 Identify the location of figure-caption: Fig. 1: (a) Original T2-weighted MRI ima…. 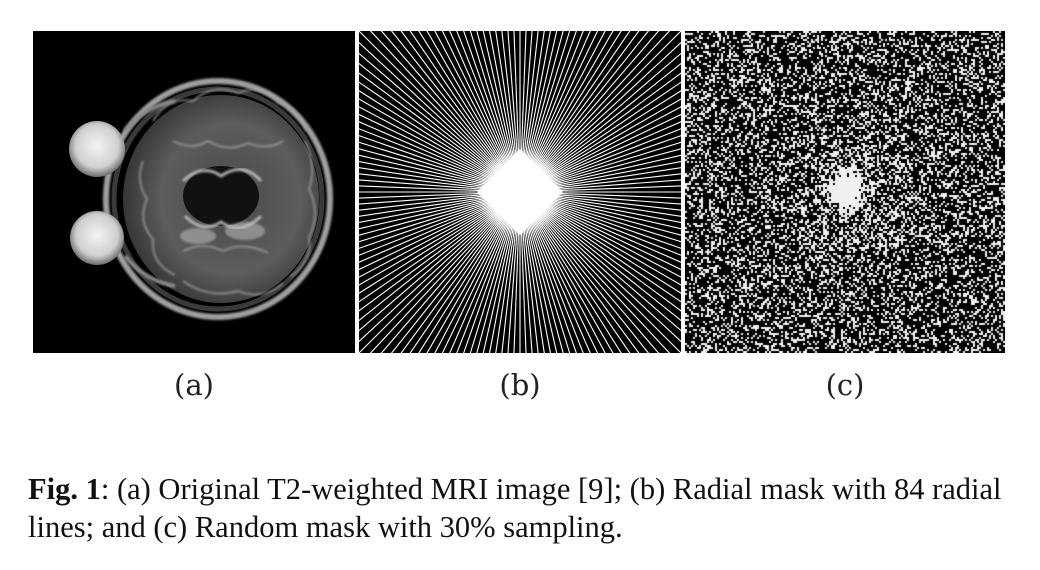
(523, 508).